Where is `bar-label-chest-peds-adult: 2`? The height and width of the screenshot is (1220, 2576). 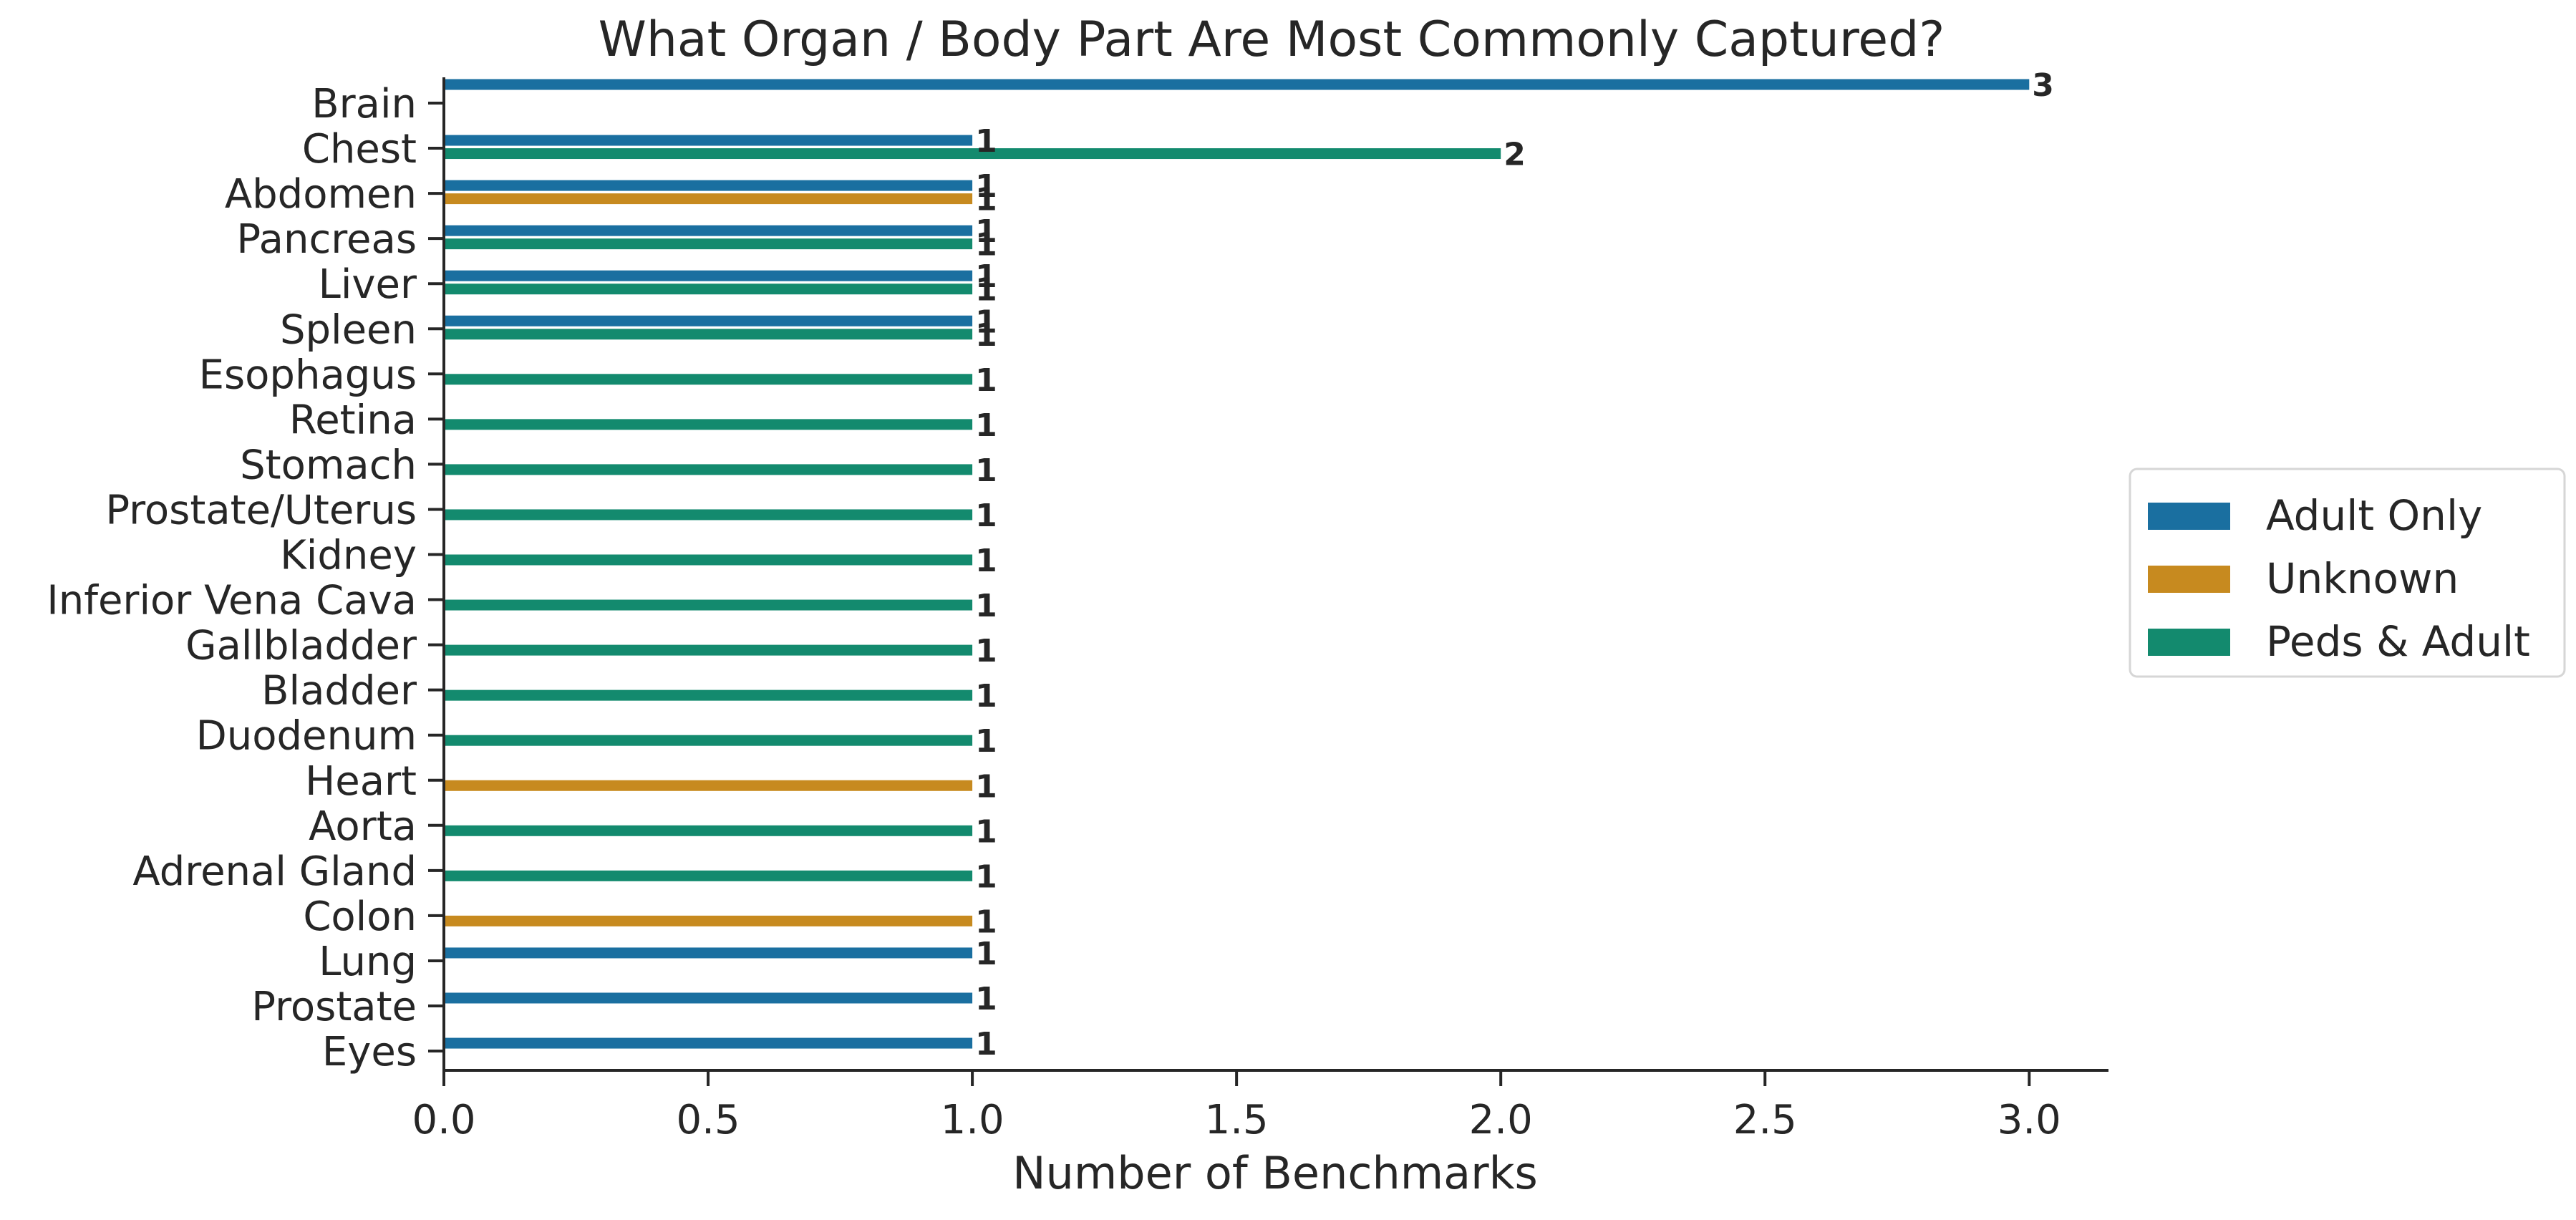 bar-label-chest-peds-adult: 2 is located at coordinates (1515, 155).